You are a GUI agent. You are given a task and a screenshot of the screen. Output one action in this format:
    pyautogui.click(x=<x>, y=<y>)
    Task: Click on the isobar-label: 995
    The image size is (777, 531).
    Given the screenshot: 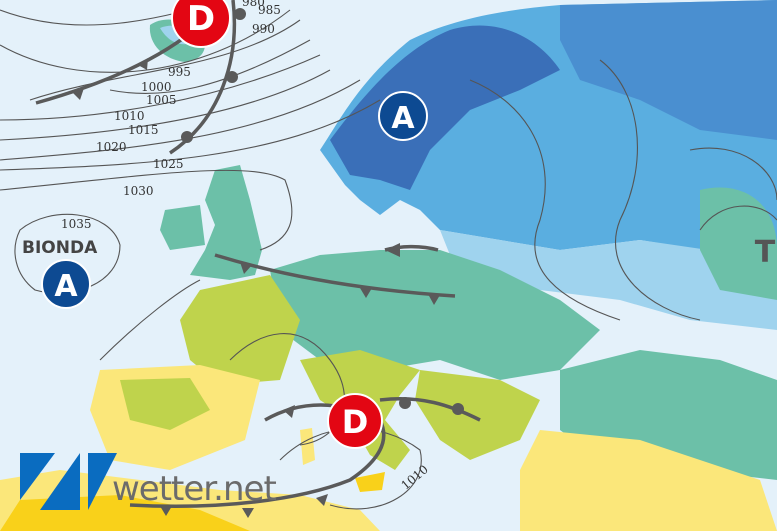 What is the action you would take?
    pyautogui.click(x=179, y=72)
    